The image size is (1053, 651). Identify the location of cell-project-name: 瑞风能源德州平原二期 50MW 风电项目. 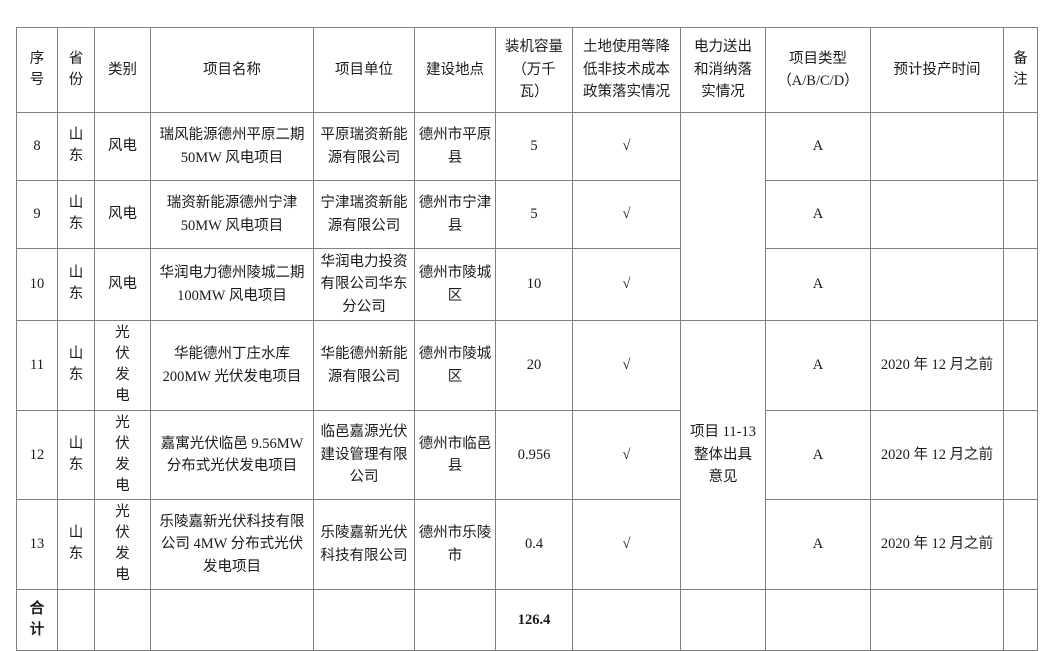
(232, 146).